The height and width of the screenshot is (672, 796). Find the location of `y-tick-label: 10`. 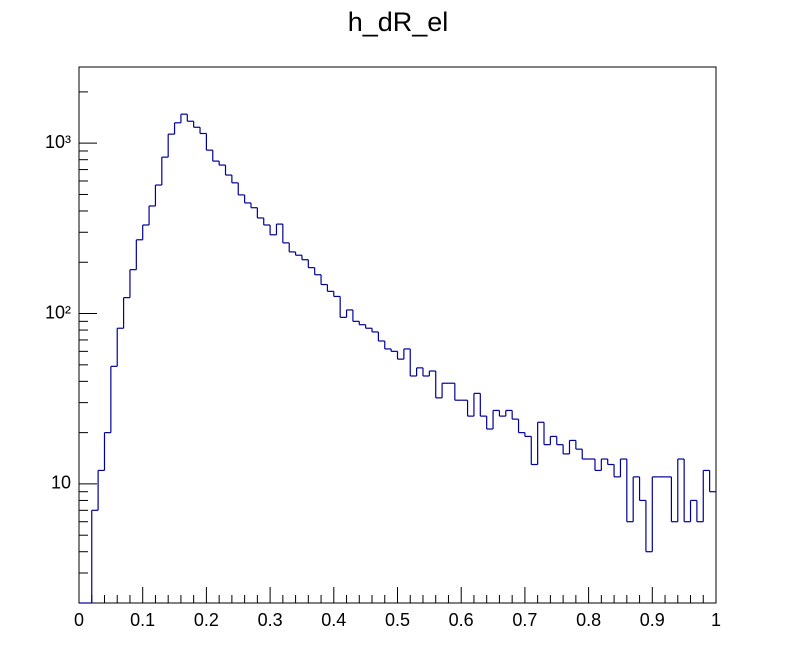

y-tick-label: 10 is located at coordinates (61, 483).